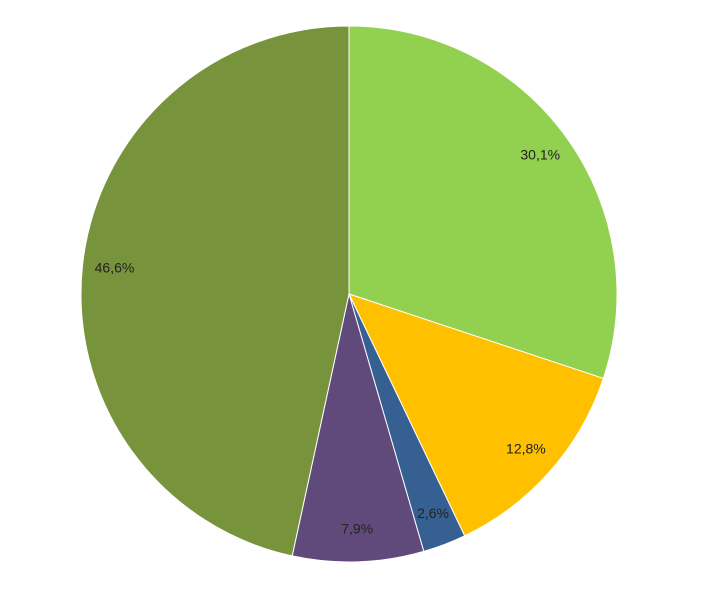 Image resolution: width=722 pixels, height=595 pixels. I want to click on data-label: 12,8%, so click(526, 449).